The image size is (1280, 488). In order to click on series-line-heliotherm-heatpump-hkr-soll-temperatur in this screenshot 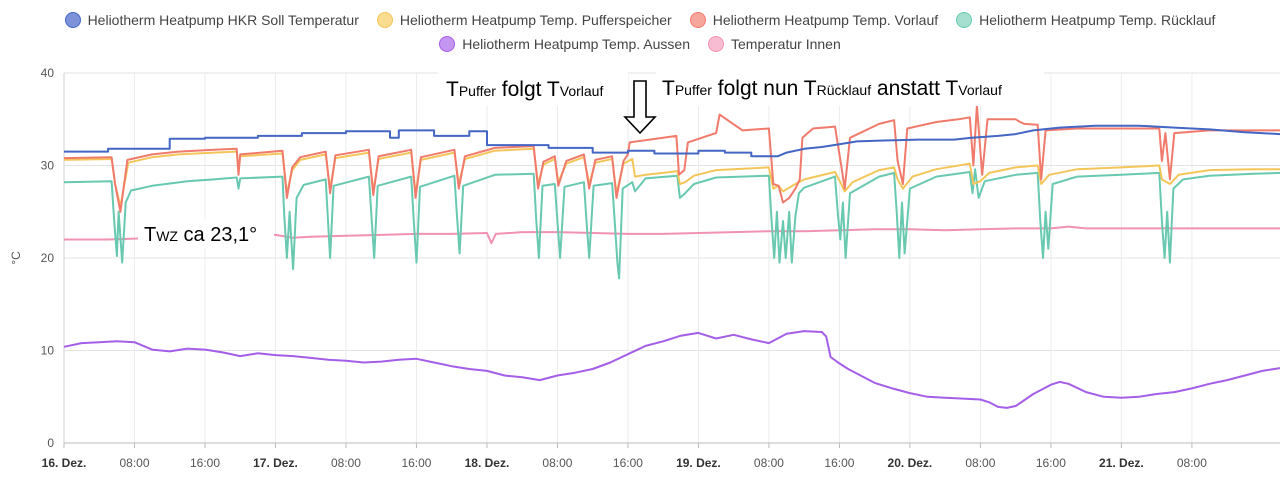, I will do `click(672, 141)`.